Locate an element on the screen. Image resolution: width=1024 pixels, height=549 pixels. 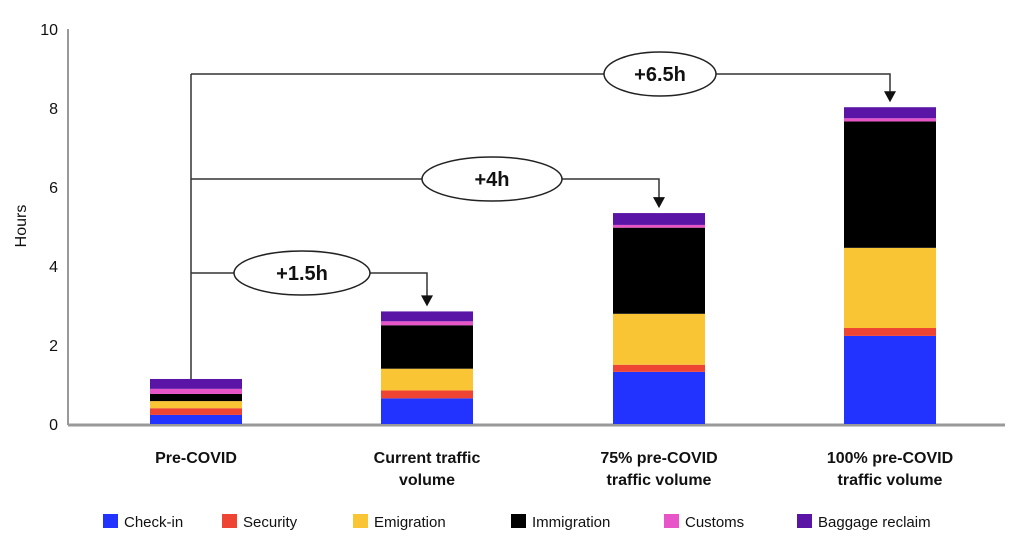
y-tick-label: 0 is located at coordinates (53, 425).